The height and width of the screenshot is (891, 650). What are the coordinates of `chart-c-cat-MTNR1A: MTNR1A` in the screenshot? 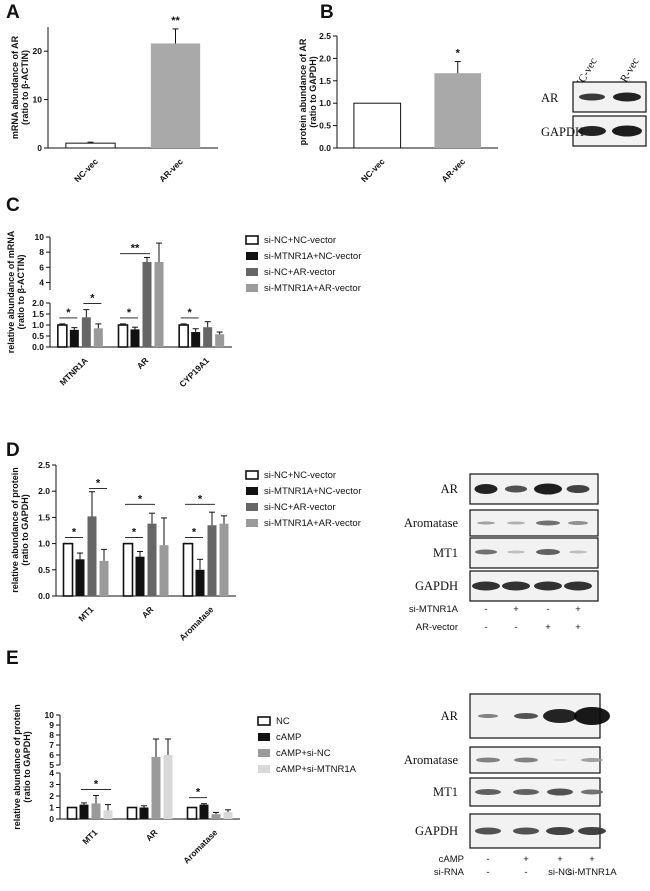 It's located at (74, 371).